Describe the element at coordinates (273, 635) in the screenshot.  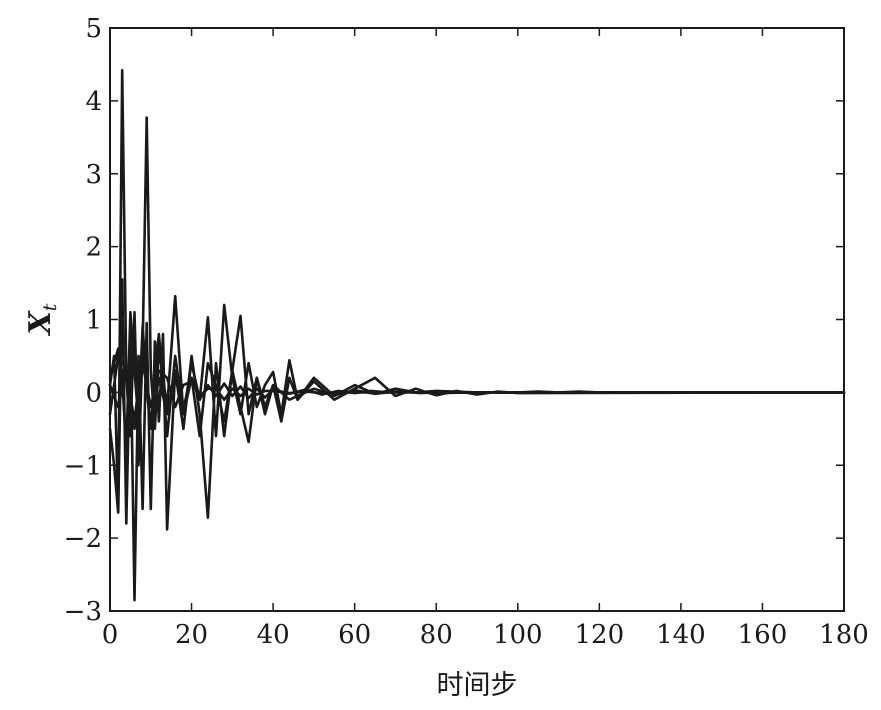
I see `x-tick-label: 40` at that location.